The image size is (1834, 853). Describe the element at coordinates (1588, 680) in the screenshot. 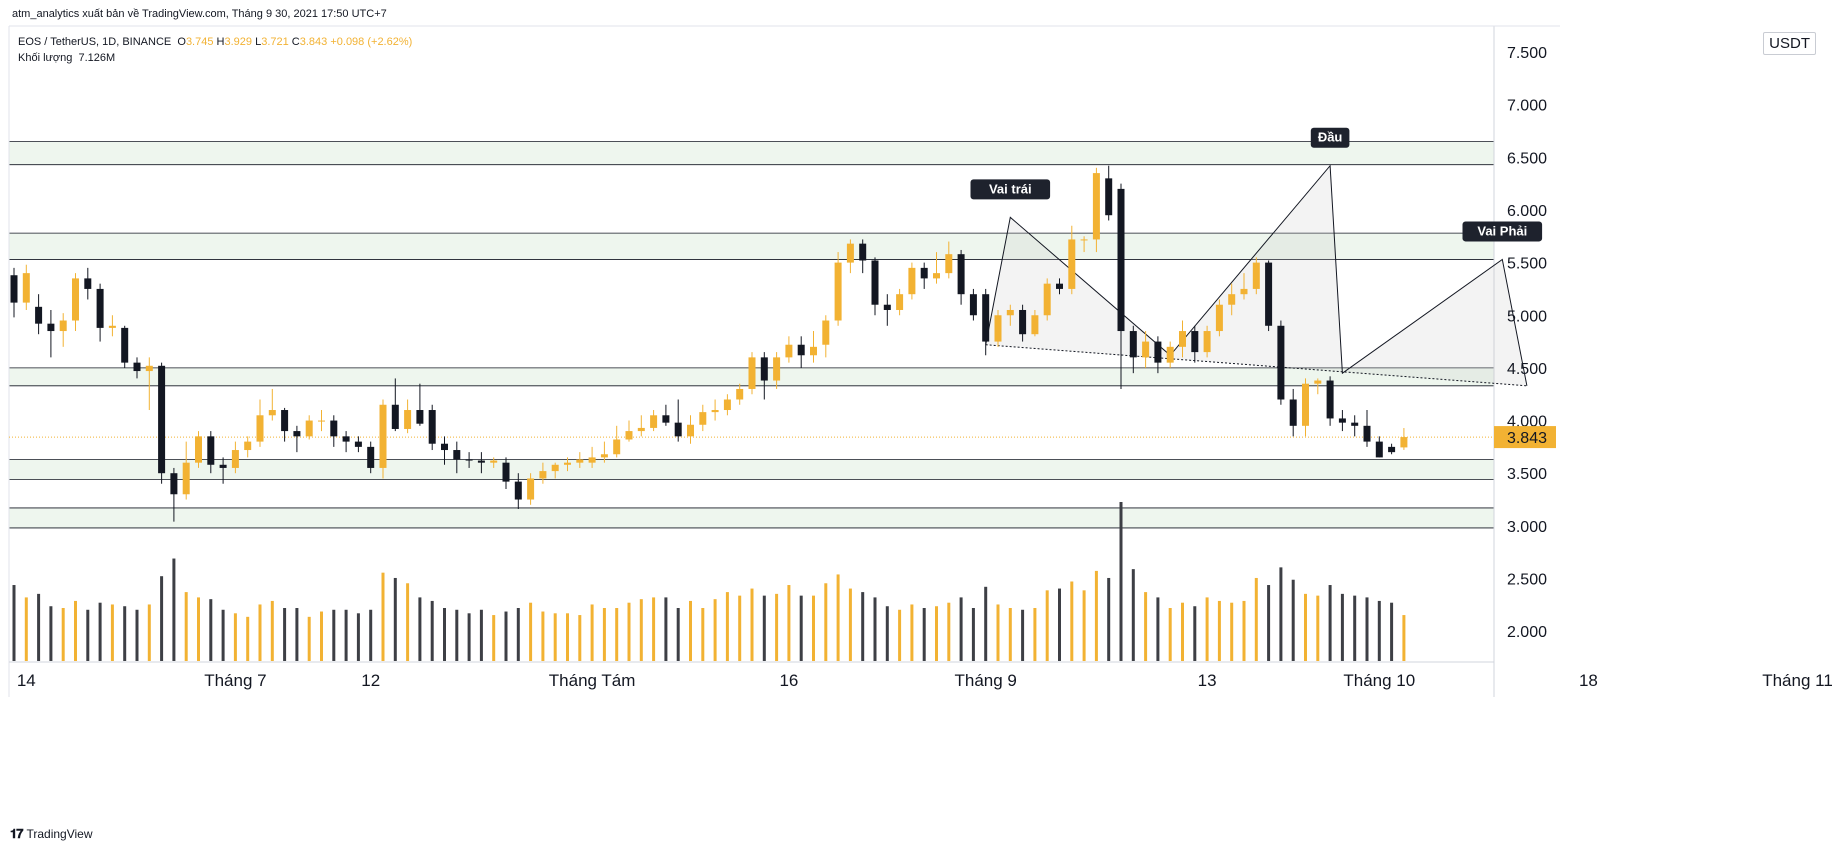

I see `time-tick-label: 18` at that location.